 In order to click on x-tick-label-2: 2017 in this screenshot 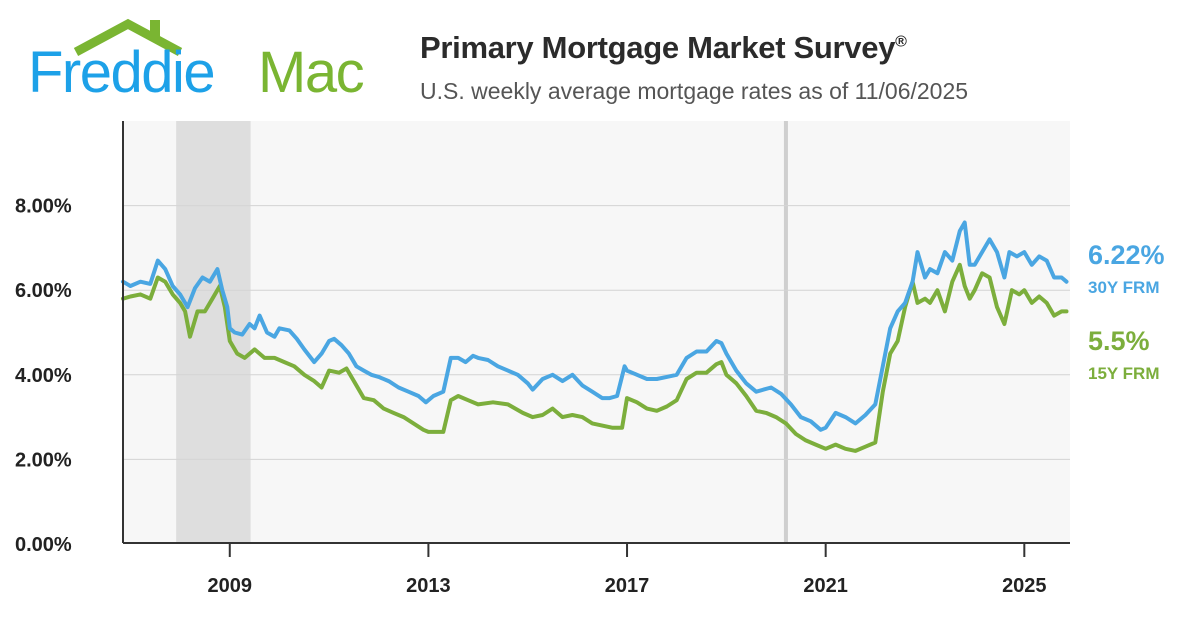, I will do `click(627, 586)`.